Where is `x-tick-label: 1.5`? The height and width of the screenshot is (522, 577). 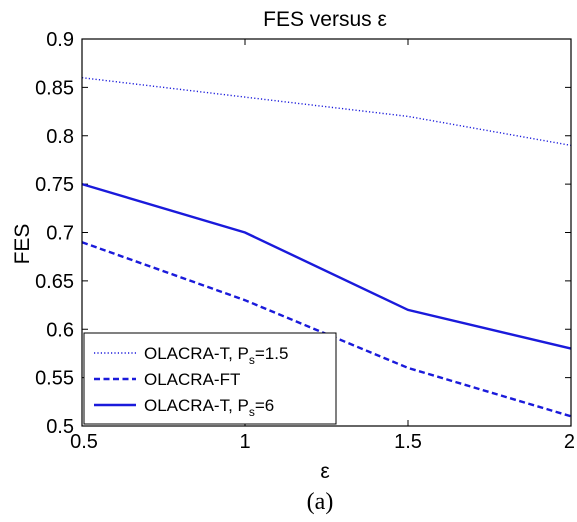 x-tick-label: 1.5 is located at coordinates (408, 442).